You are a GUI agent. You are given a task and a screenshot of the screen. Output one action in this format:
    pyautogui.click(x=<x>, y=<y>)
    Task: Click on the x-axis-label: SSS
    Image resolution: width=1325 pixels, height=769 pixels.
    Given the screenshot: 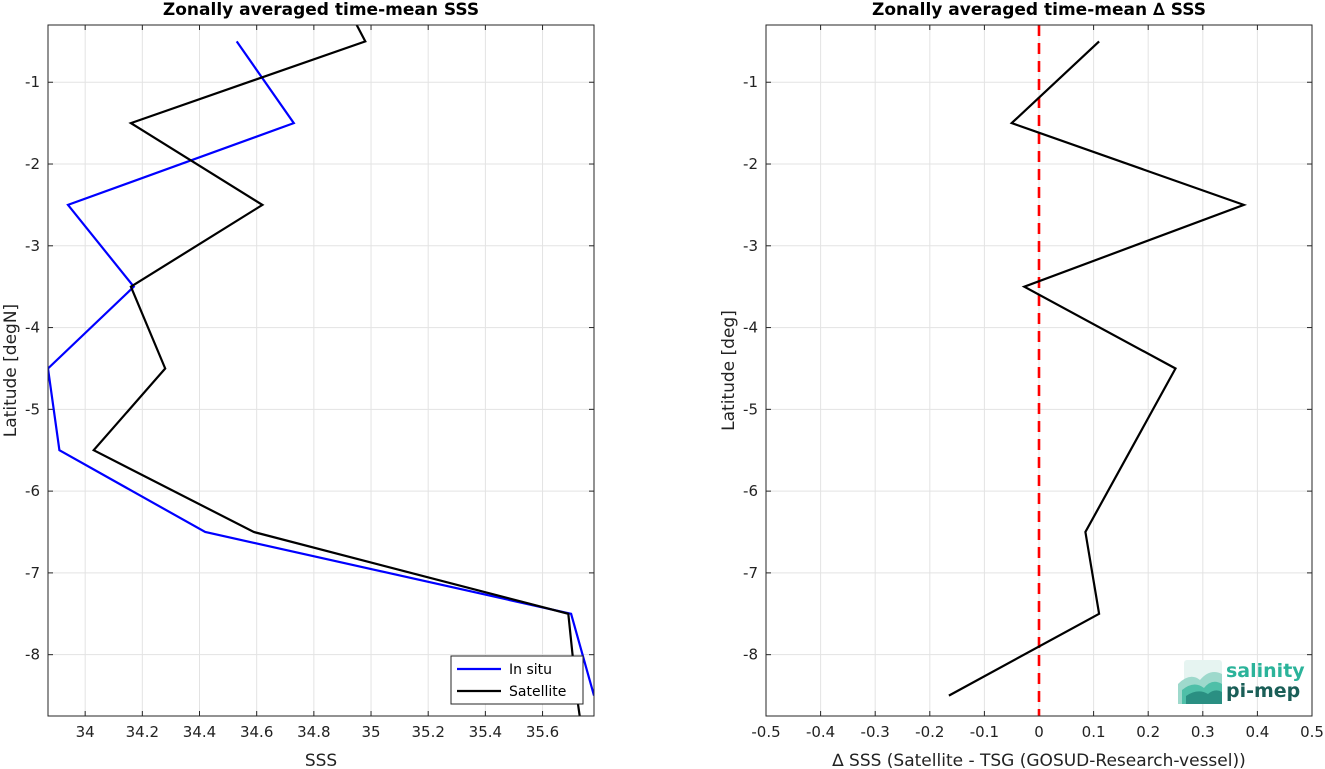 What is the action you would take?
    pyautogui.click(x=321, y=760)
    